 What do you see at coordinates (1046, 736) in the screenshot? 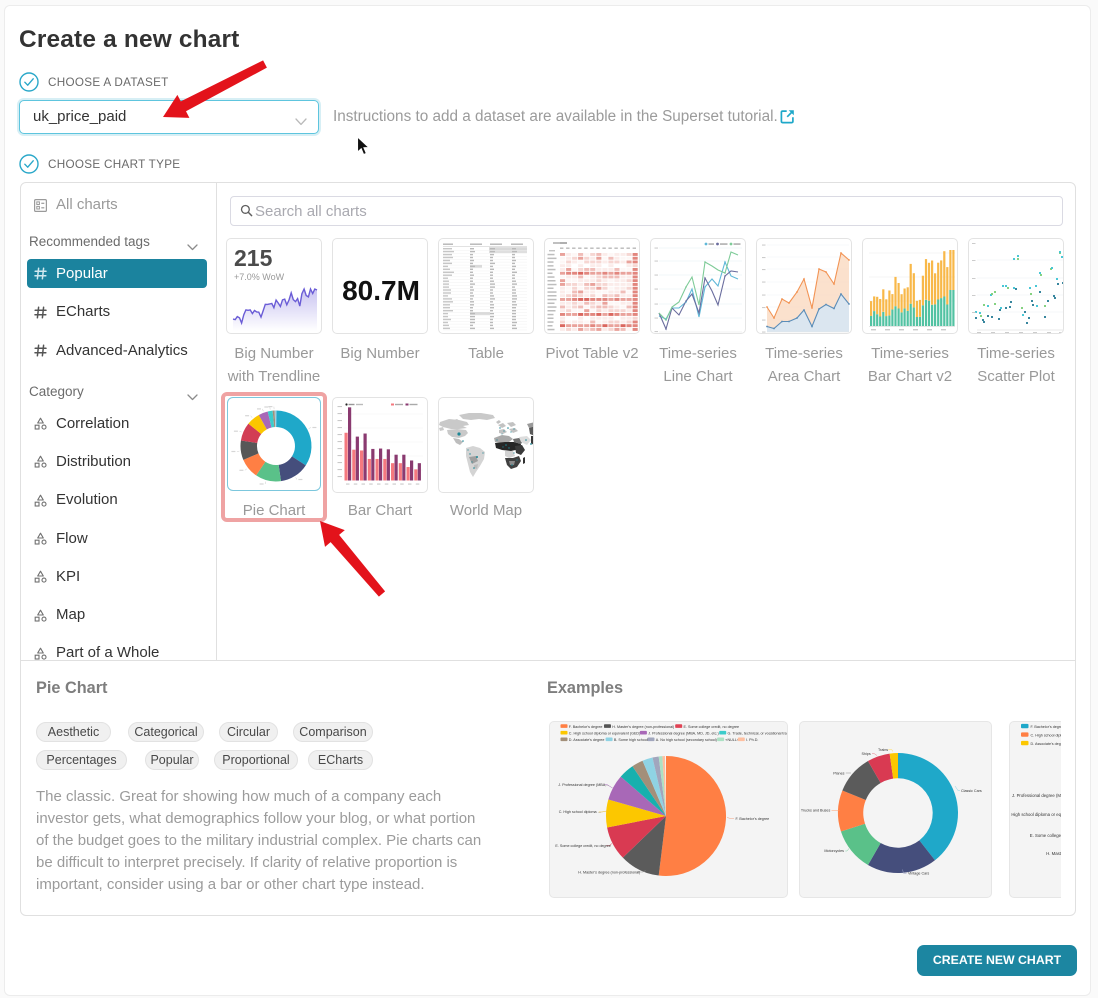
I see `svg-text: C. High school diplom` at bounding box center [1046, 736].